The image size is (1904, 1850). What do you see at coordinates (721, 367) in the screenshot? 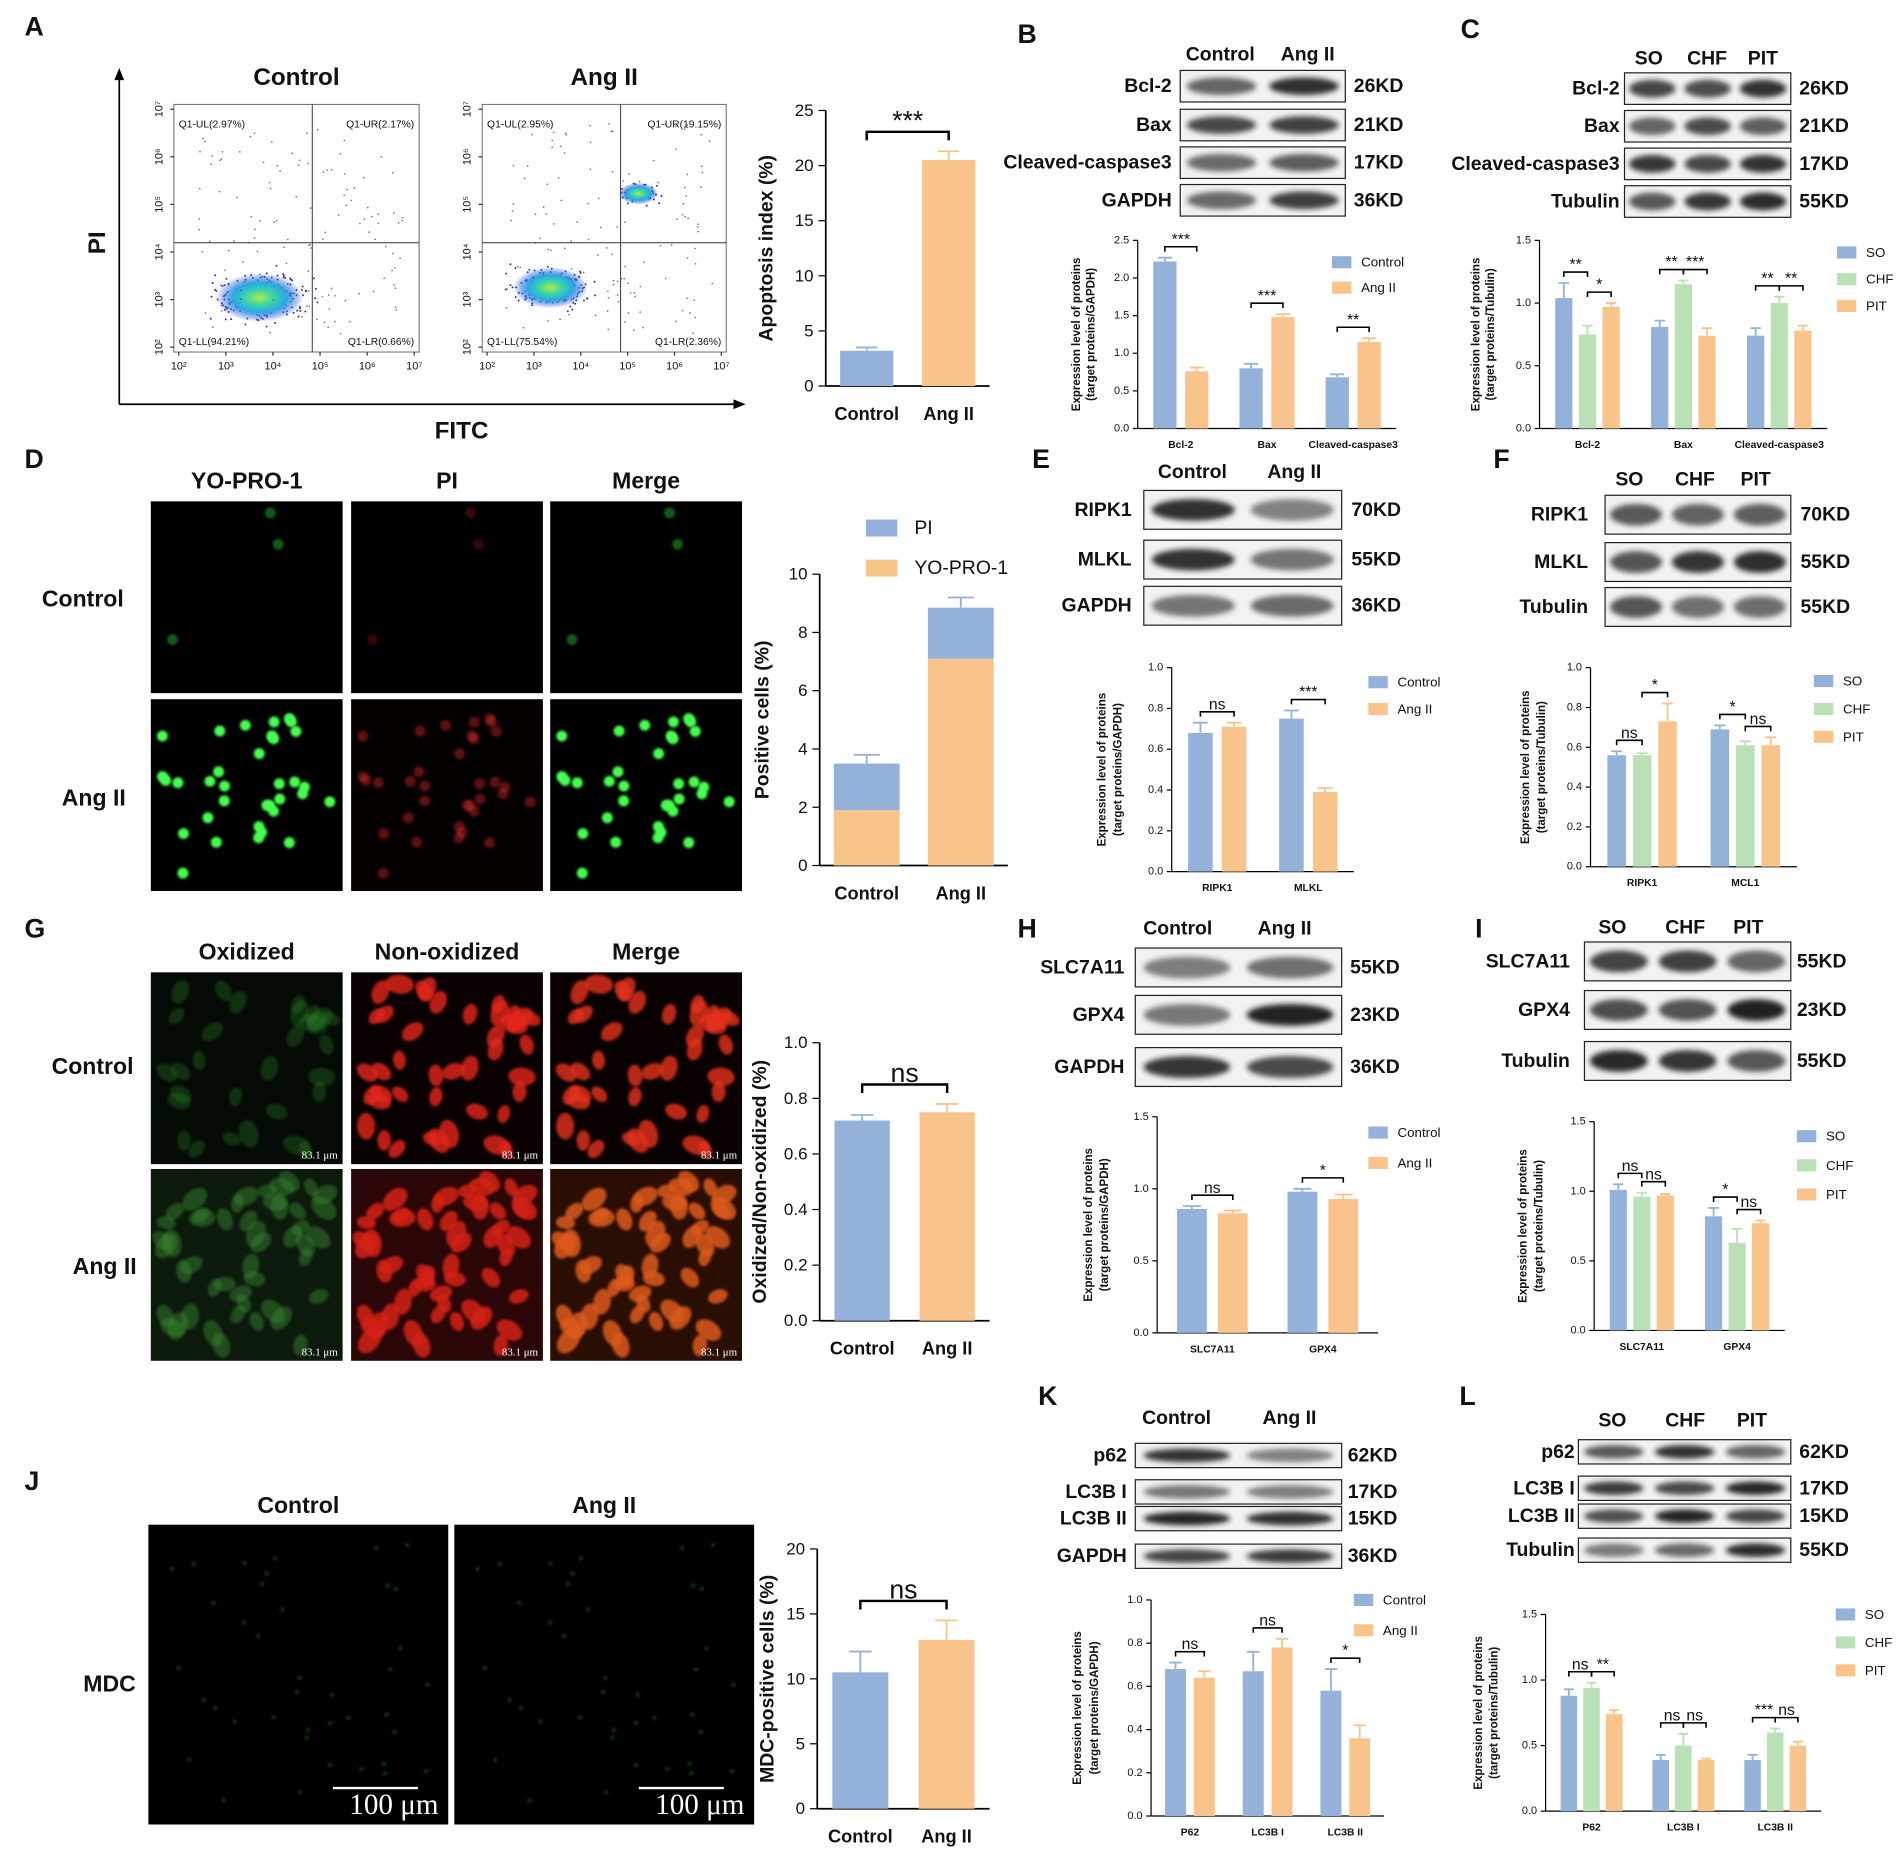
I see `x-tick-label: 10⁷` at bounding box center [721, 367].